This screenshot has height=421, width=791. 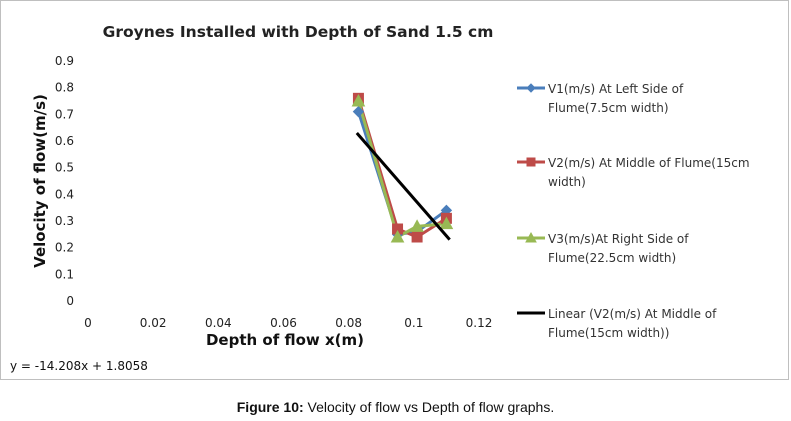 I want to click on legend-label: Flume(15cm width)), so click(x=608, y=333).